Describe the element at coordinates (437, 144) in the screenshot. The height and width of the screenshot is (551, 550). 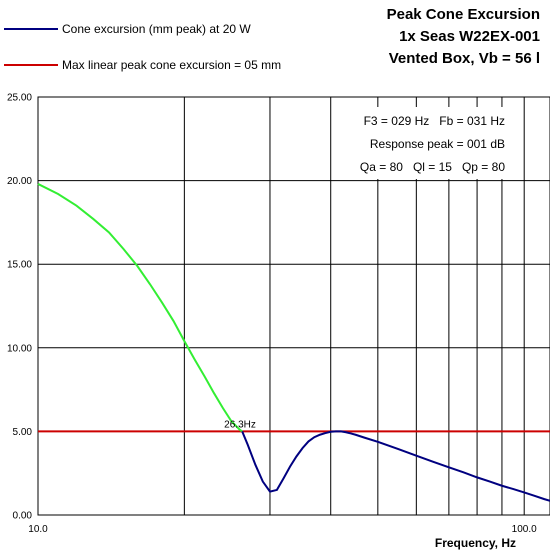
I see `info-line-response-peak: Response peak = 001 dB` at that location.